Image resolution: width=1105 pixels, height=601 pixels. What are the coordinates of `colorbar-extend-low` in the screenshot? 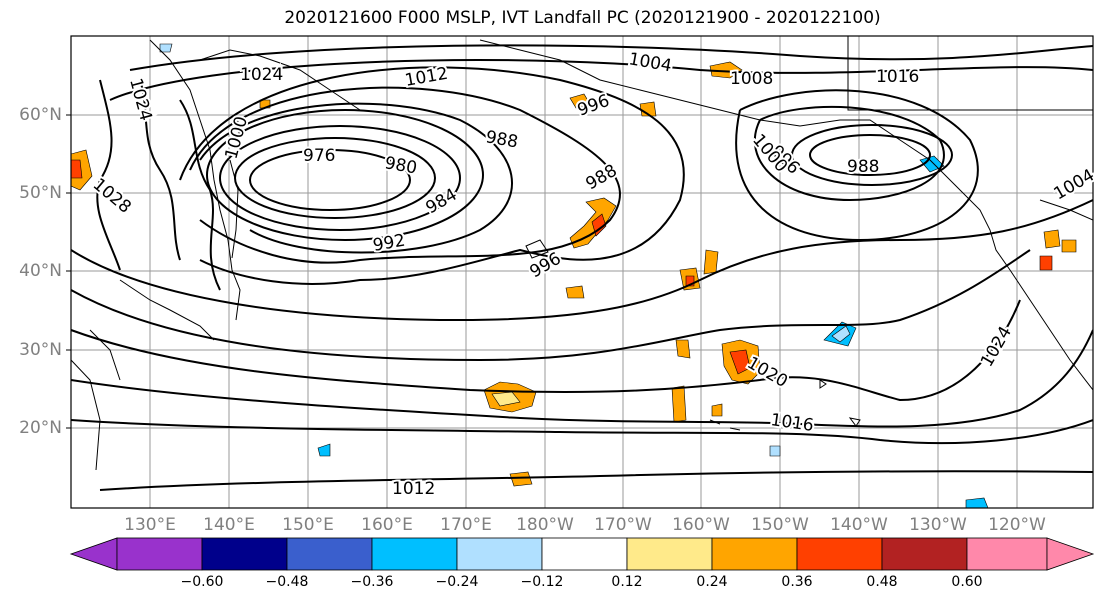 It's located at (93, 554).